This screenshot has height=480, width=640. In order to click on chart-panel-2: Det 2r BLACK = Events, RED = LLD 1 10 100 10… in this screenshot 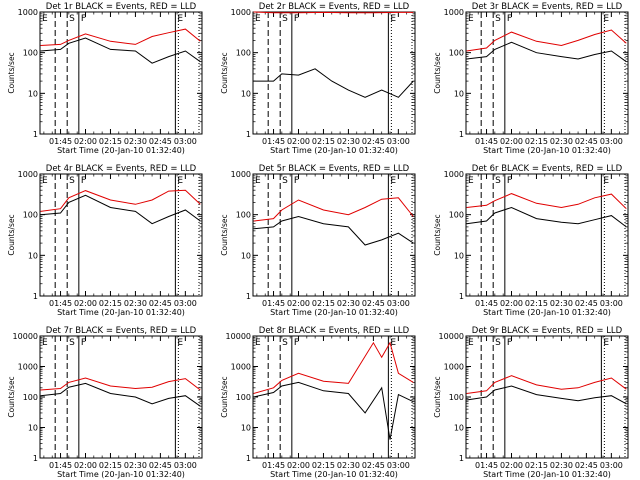, I will do `click(318, 78)`.